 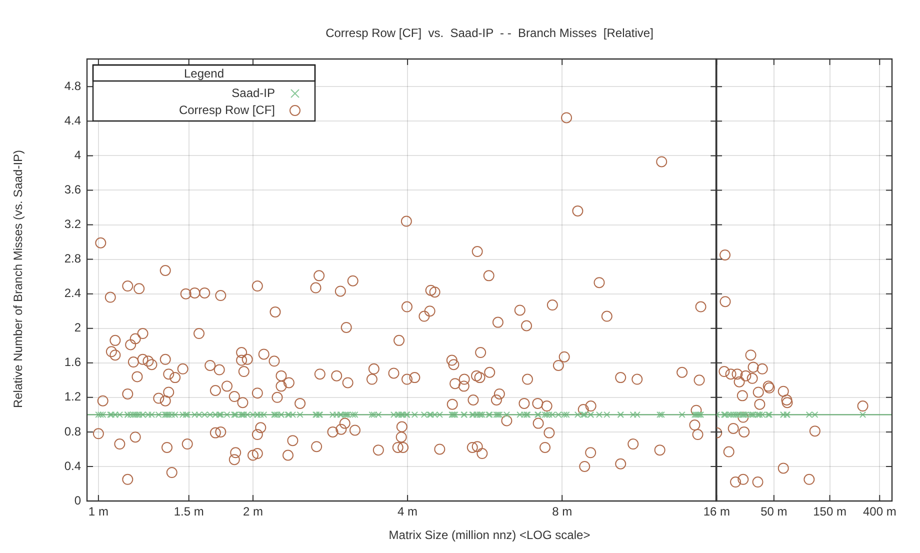 What do you see at coordinates (490, 535) in the screenshot?
I see `x-axis-title: Matrix Size (million nnz) <LOG scale>` at bounding box center [490, 535].